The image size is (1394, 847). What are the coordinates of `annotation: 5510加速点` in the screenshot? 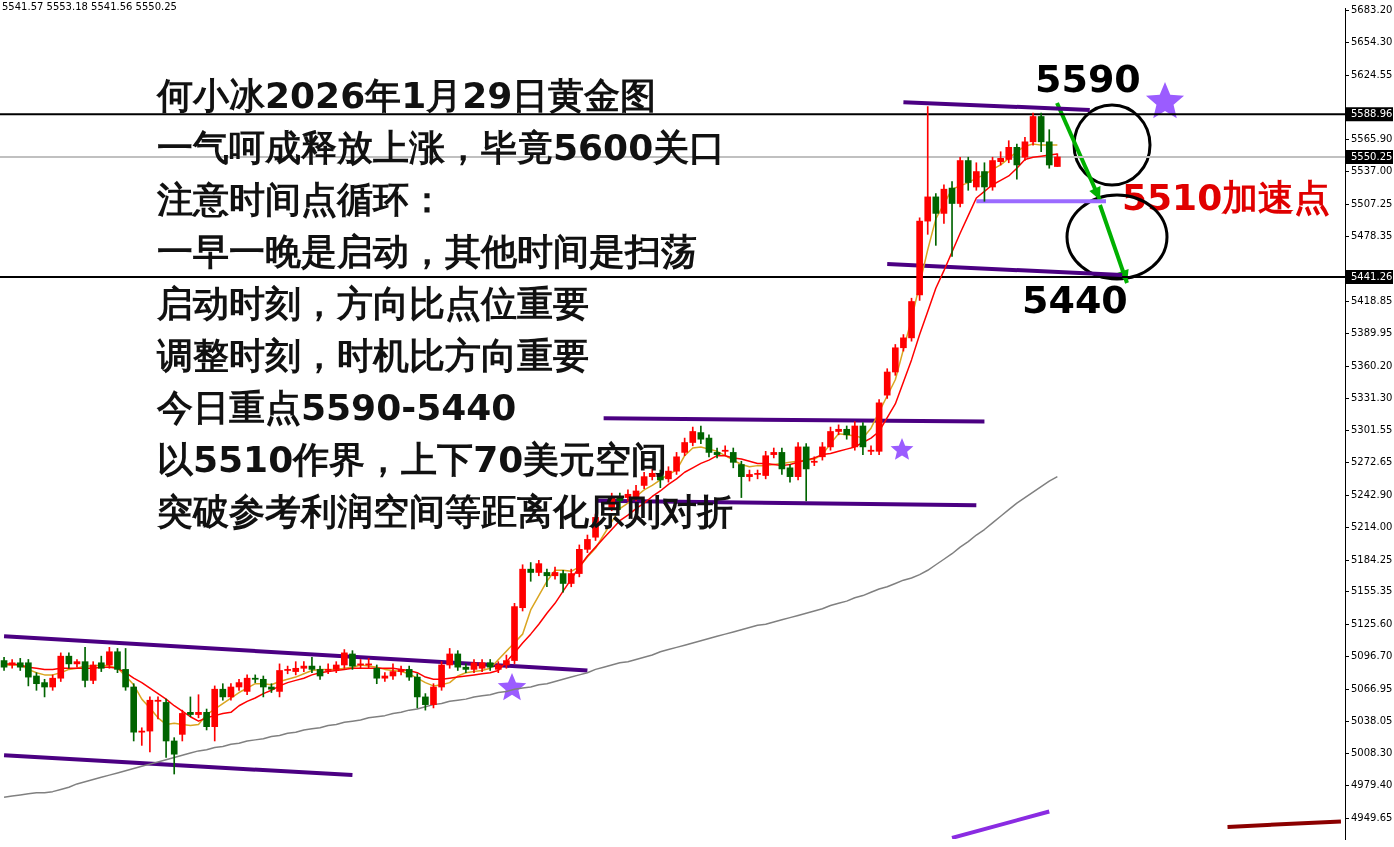 It's located at (1226, 198).